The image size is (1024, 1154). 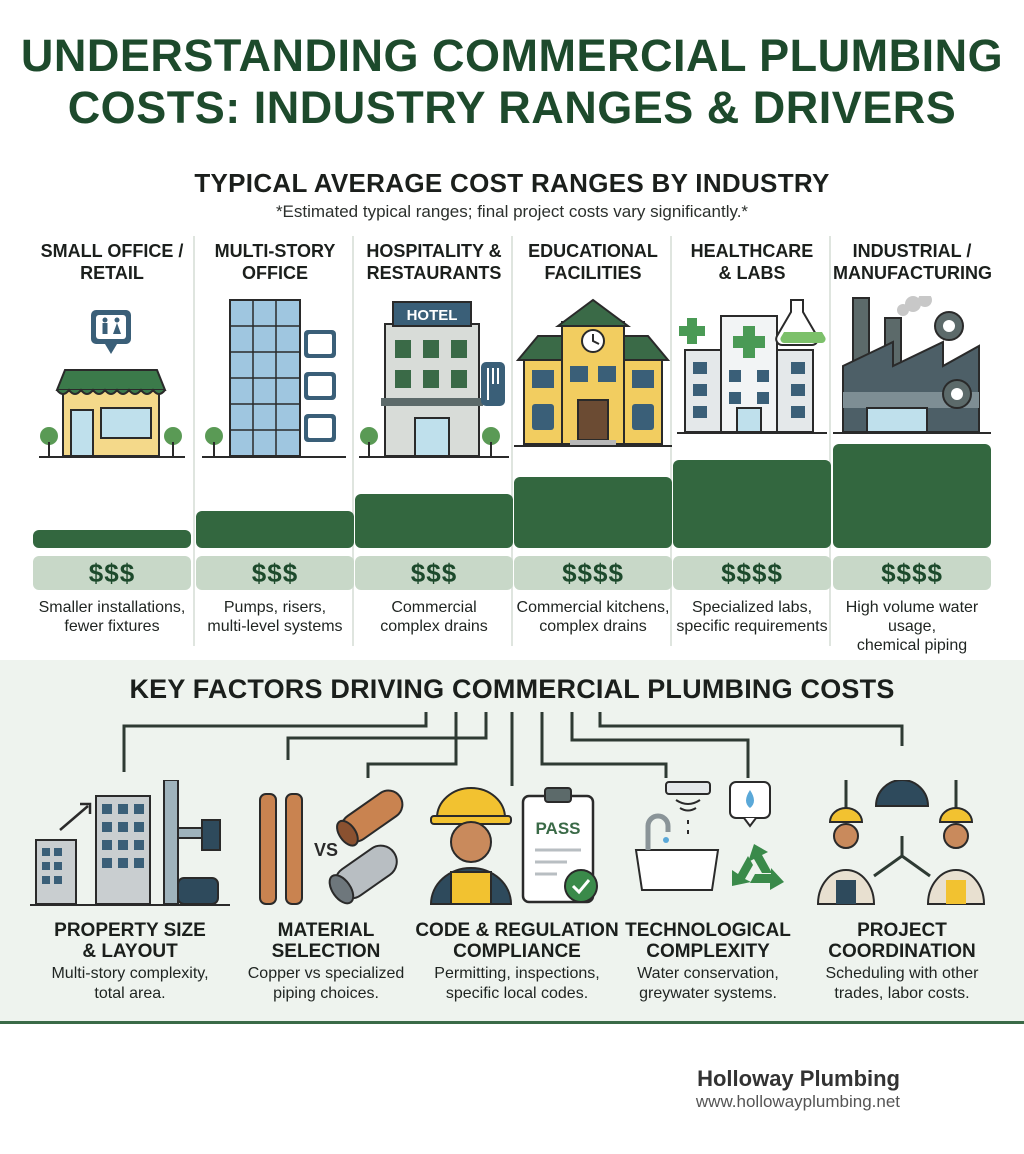 What do you see at coordinates (708, 930) in the screenshot?
I see `factor-title-line: TECHNOLOGICAL` at bounding box center [708, 930].